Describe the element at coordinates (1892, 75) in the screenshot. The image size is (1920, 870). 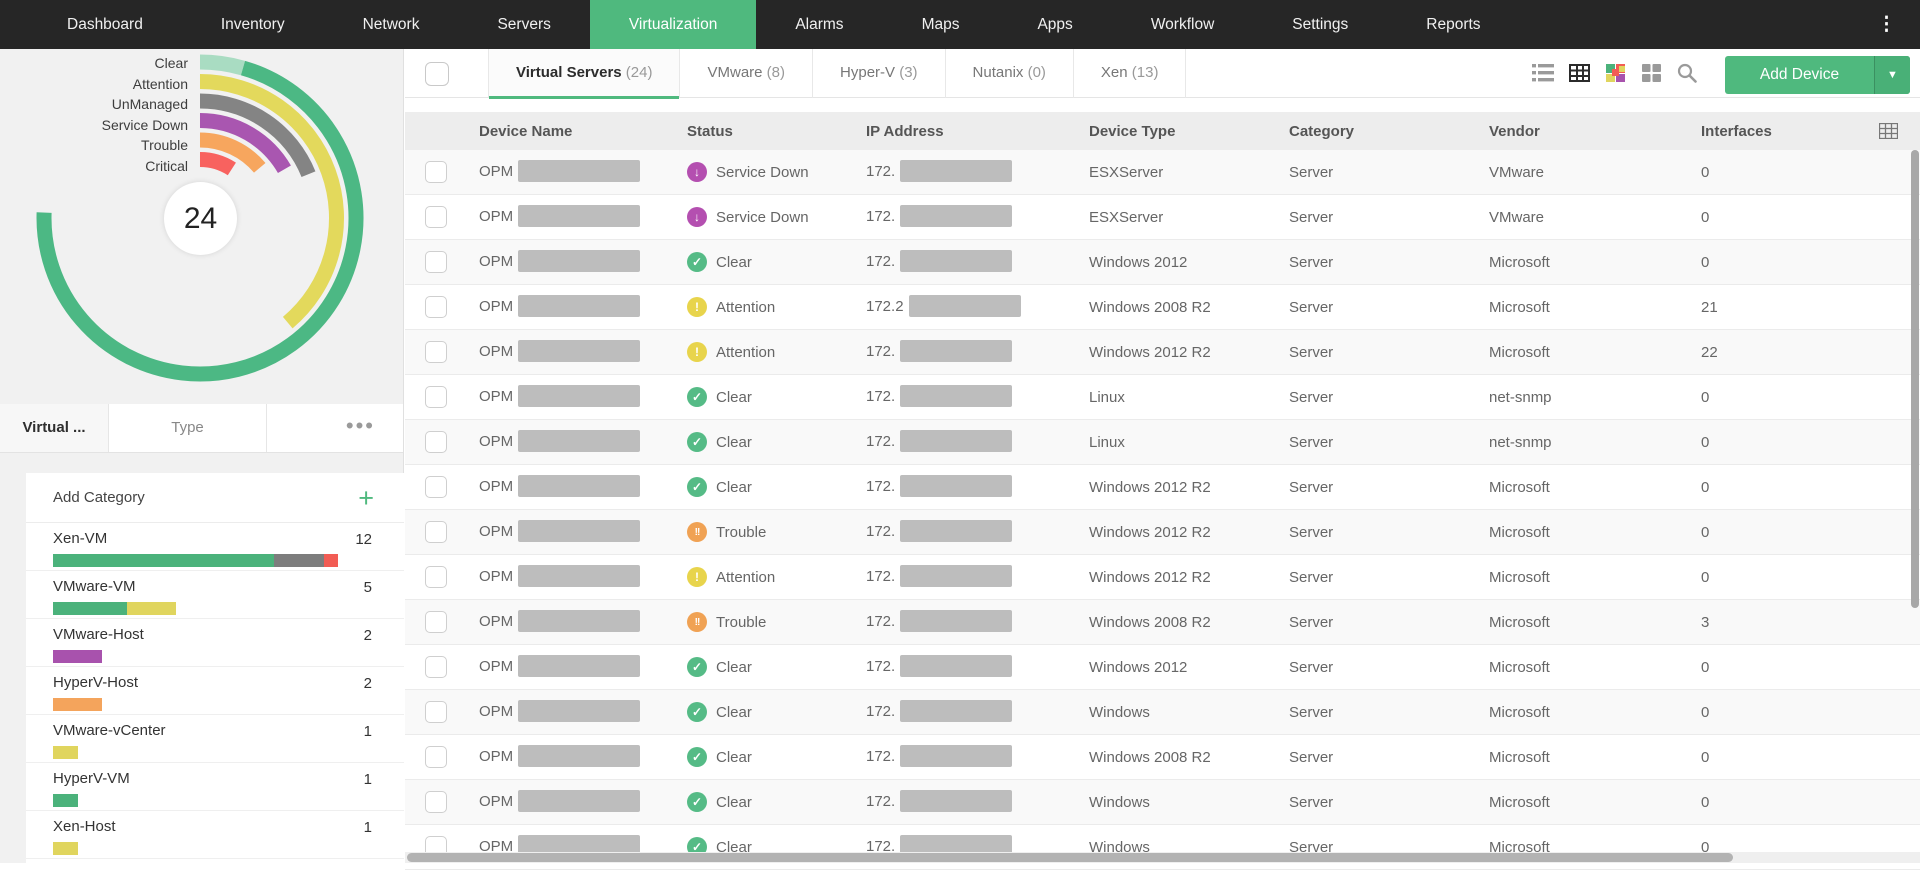
I see `chevron-down-icon: ▼` at that location.